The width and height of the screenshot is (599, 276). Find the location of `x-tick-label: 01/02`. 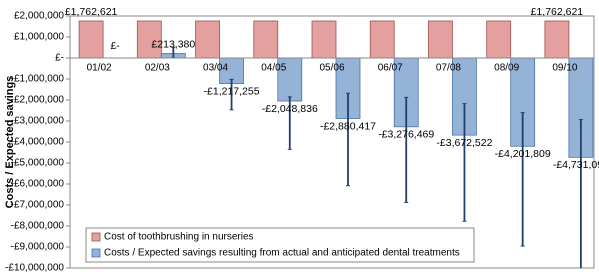

x-tick-label: 01/02 is located at coordinates (99, 68).